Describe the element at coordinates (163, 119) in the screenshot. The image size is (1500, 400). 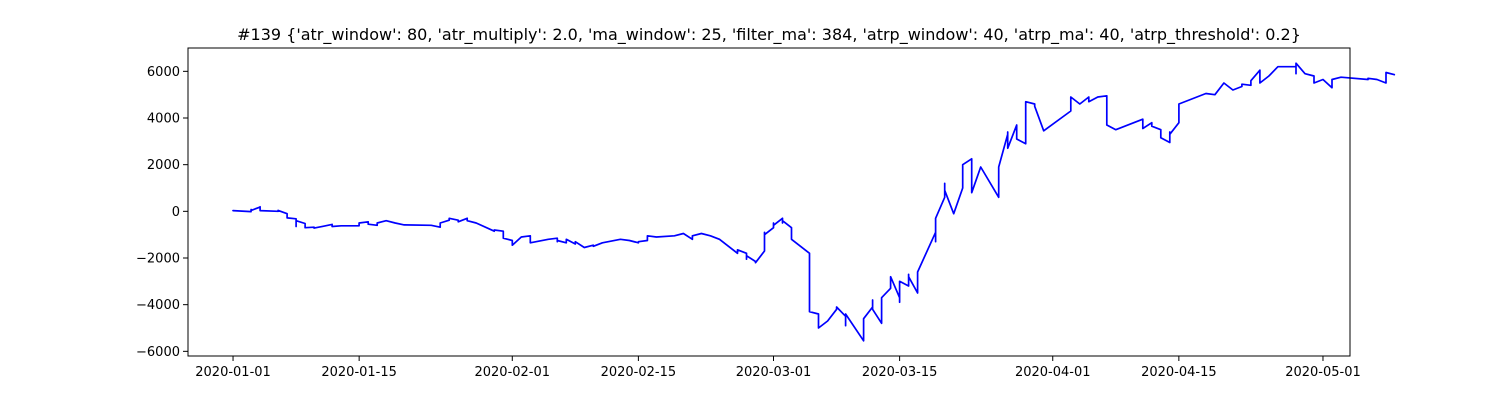
I see `y-tick-label: 4000` at that location.